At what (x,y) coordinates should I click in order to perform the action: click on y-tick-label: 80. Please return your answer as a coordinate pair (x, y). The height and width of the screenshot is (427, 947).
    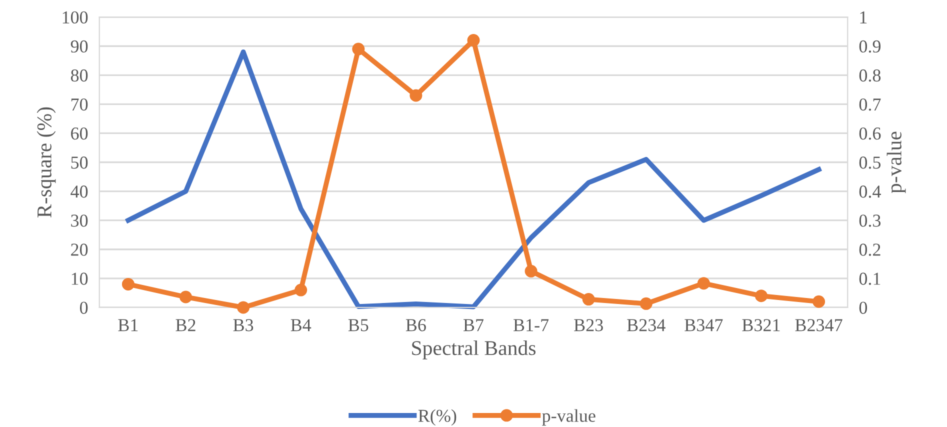
    Looking at the image, I should click on (79, 75).